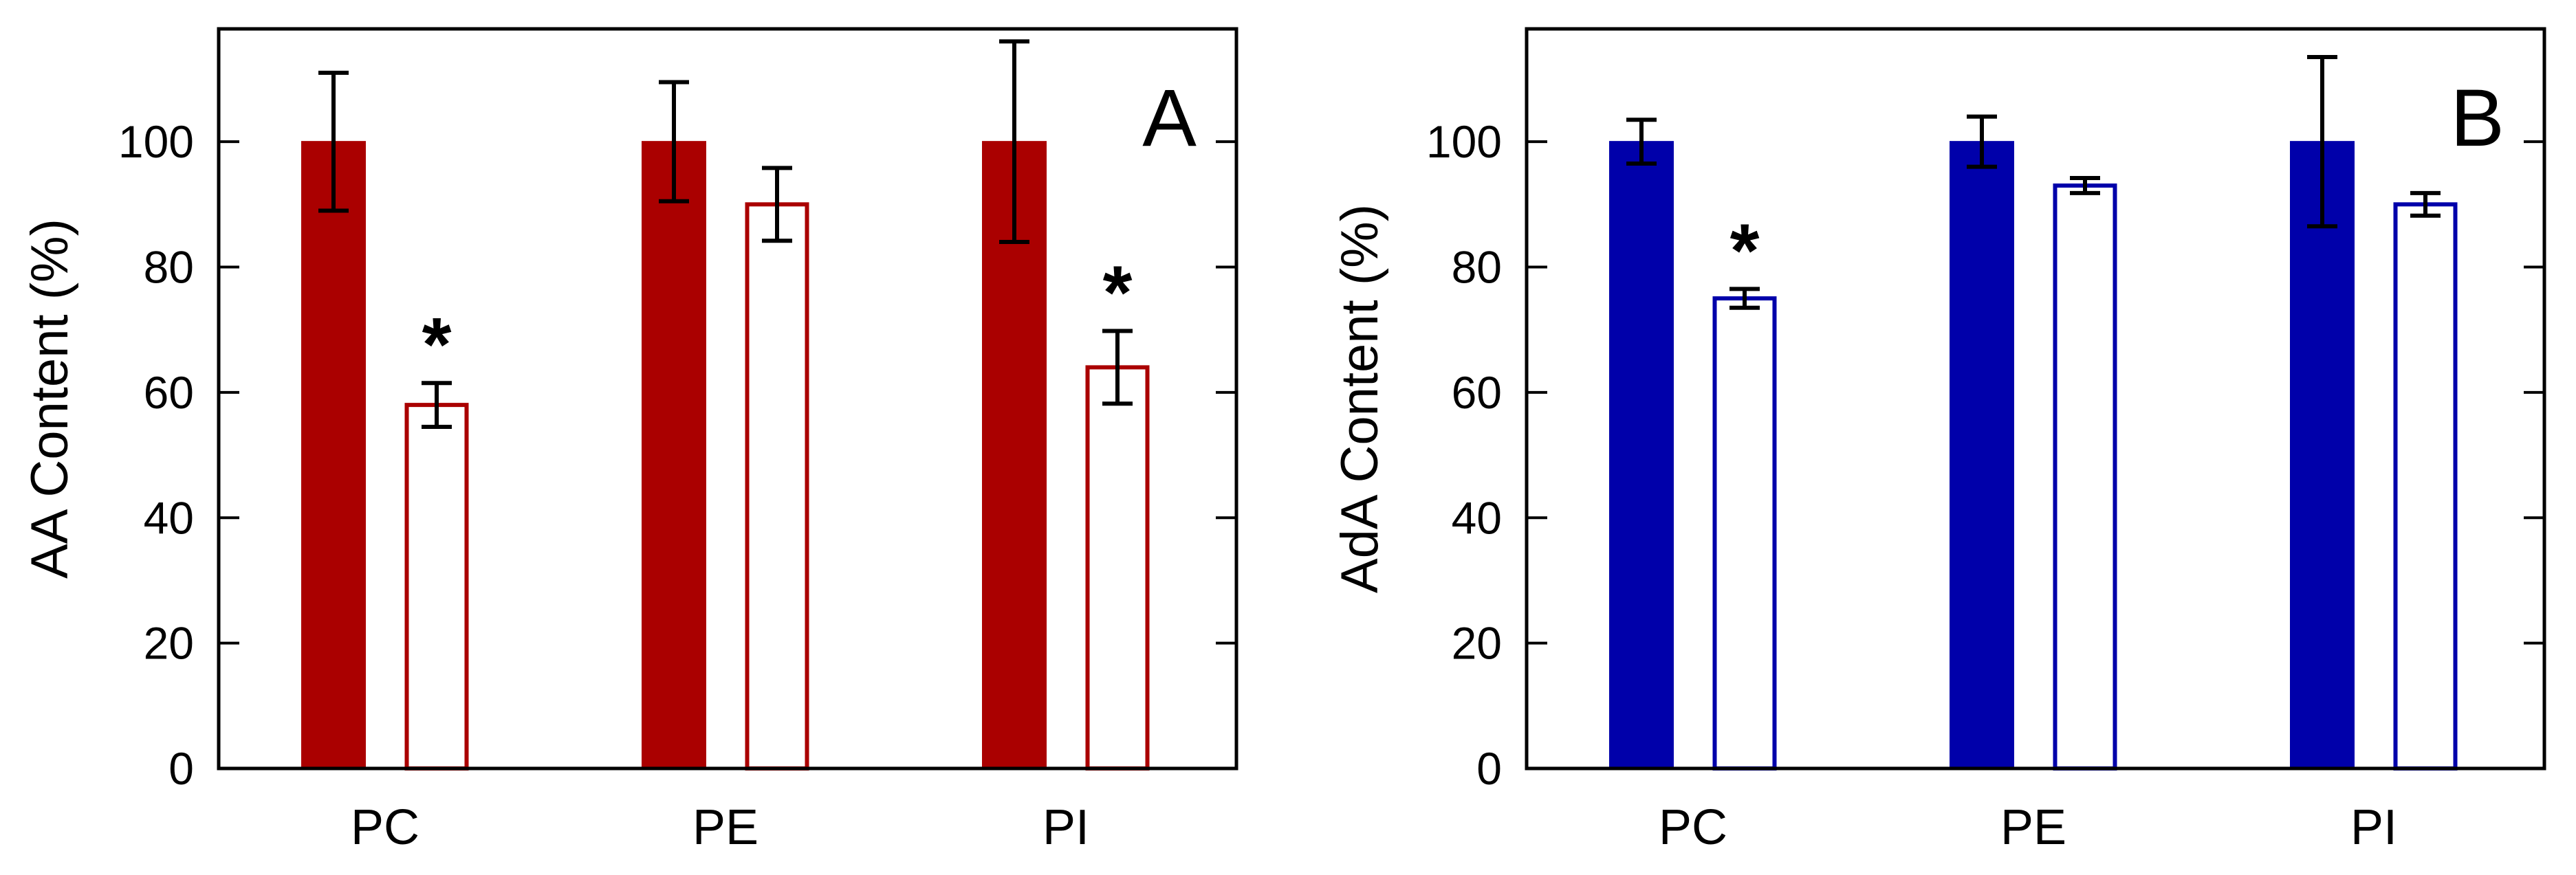  What do you see at coordinates (725, 827) in the screenshot?
I see `panel-a-xtick-label-pe: PE` at bounding box center [725, 827].